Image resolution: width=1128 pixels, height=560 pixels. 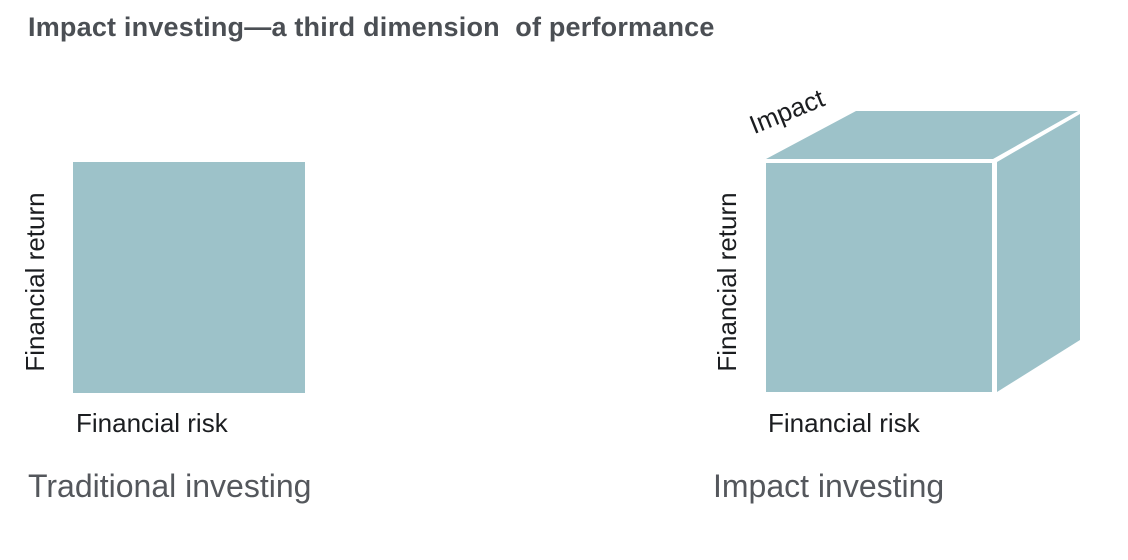 What do you see at coordinates (922, 135) in the screenshot?
I see `impact-cube-top-face` at bounding box center [922, 135].